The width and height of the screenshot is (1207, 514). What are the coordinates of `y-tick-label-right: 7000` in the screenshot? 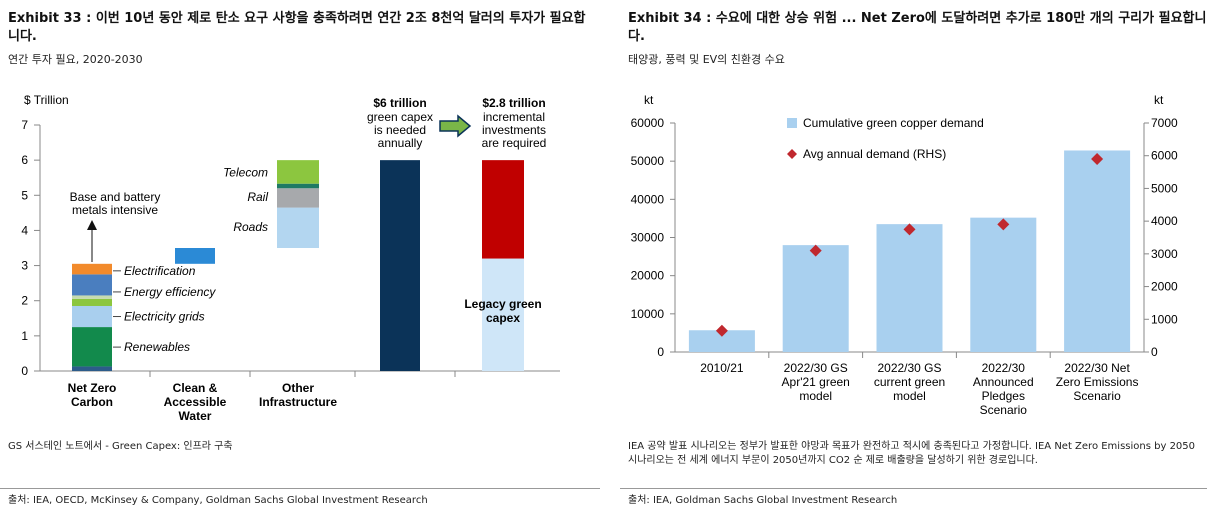 It's located at (1164, 123).